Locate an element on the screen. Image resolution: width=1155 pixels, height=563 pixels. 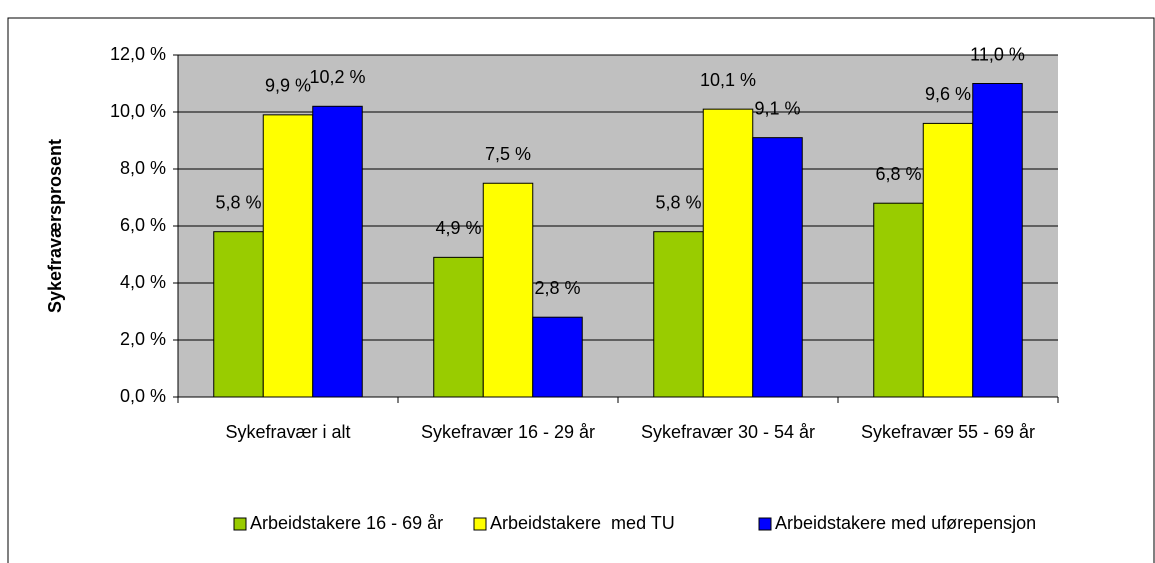
legend-label: Arbeidstakere med TU is located at coordinates (582, 523).